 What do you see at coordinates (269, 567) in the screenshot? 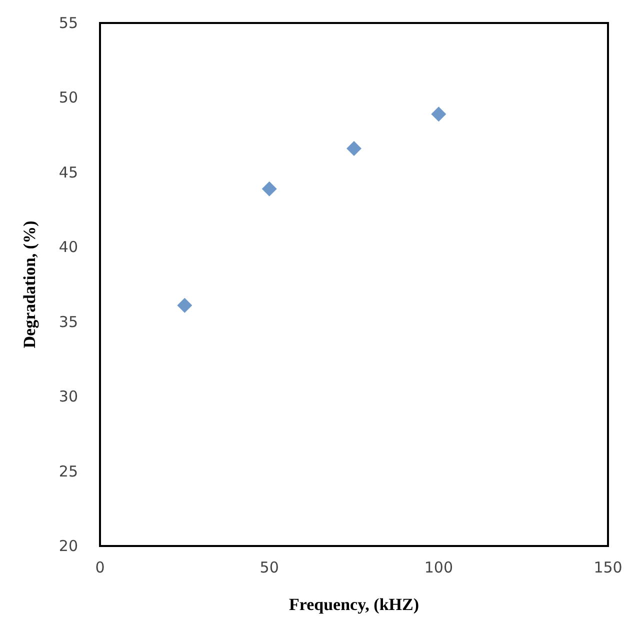
I see `x-tick-label: 50` at bounding box center [269, 567].